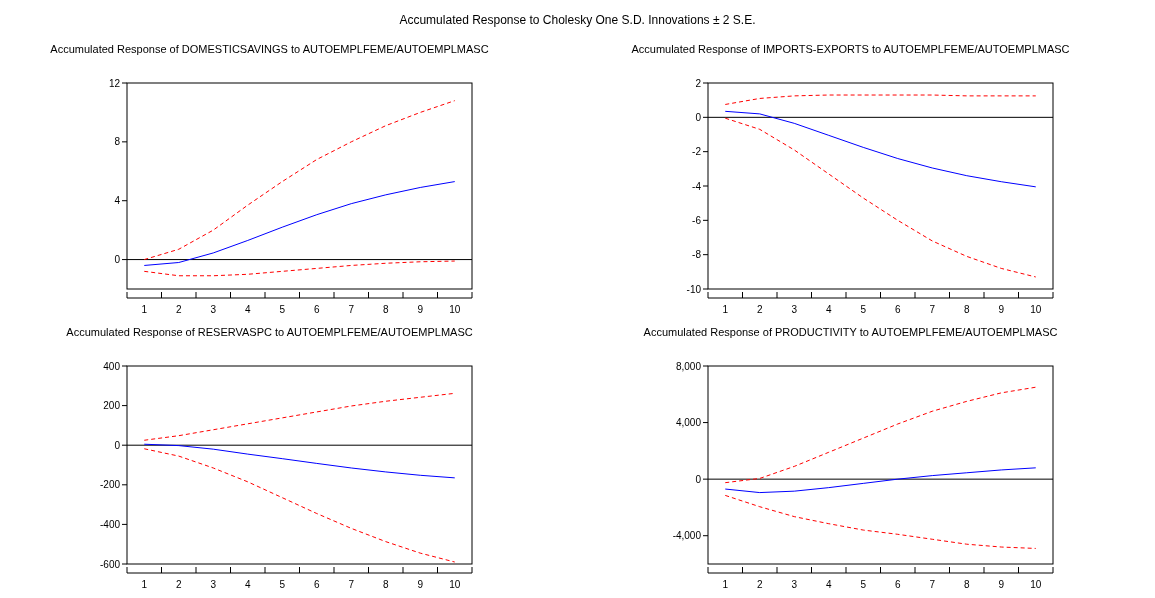 Image resolution: width=1155 pixels, height=598 pixels. I want to click on chart-title: Accumulated Response of PRODUCTIVITY to AUTOEMPLFEME/AUTOEMPLMASC, so click(850, 332).